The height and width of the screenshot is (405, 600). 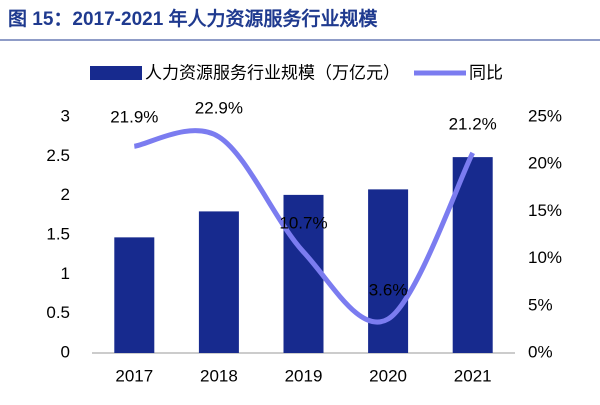 What do you see at coordinates (540, 304) in the screenshot?
I see `y2-tick-label: 5%` at bounding box center [540, 304].